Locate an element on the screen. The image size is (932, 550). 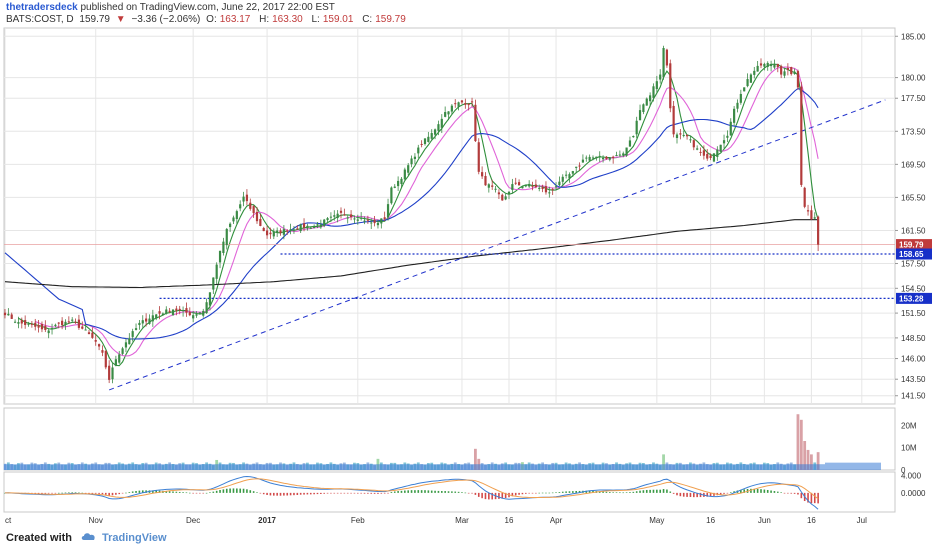
publisher-username: thetradersdeck is located at coordinates (42, 7).